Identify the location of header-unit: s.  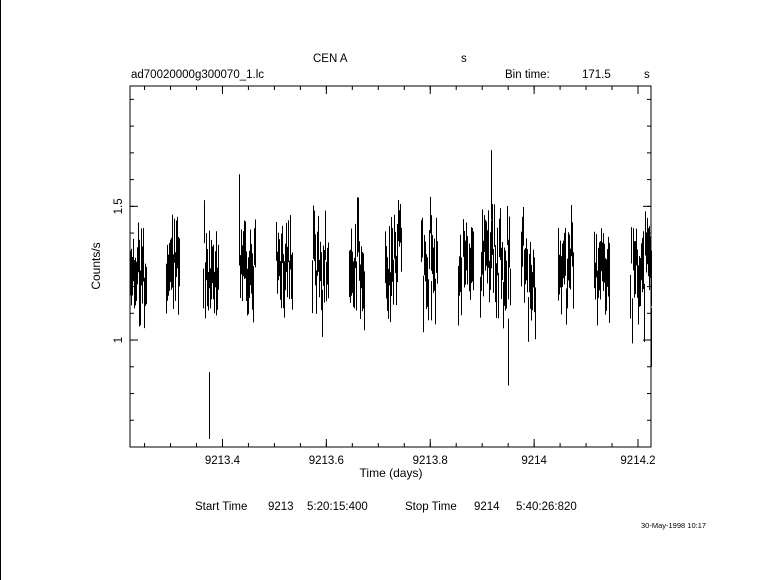
(464, 59).